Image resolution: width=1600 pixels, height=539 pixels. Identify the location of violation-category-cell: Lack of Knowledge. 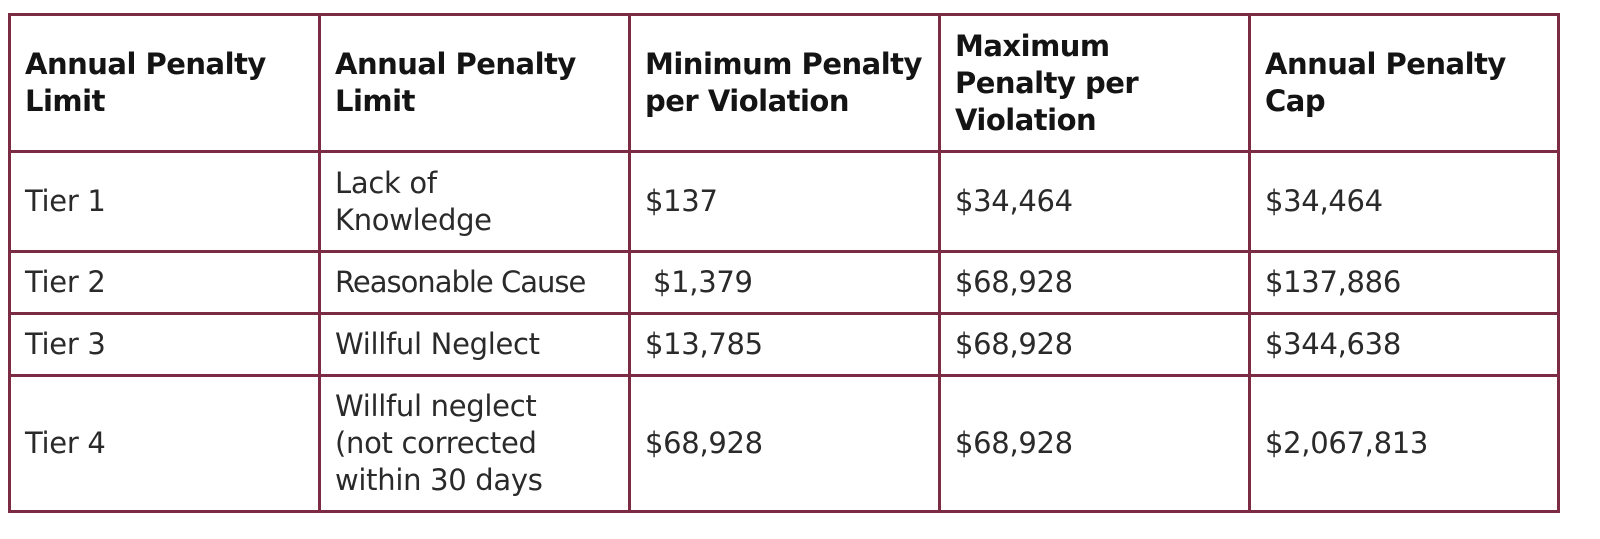
(474, 201).